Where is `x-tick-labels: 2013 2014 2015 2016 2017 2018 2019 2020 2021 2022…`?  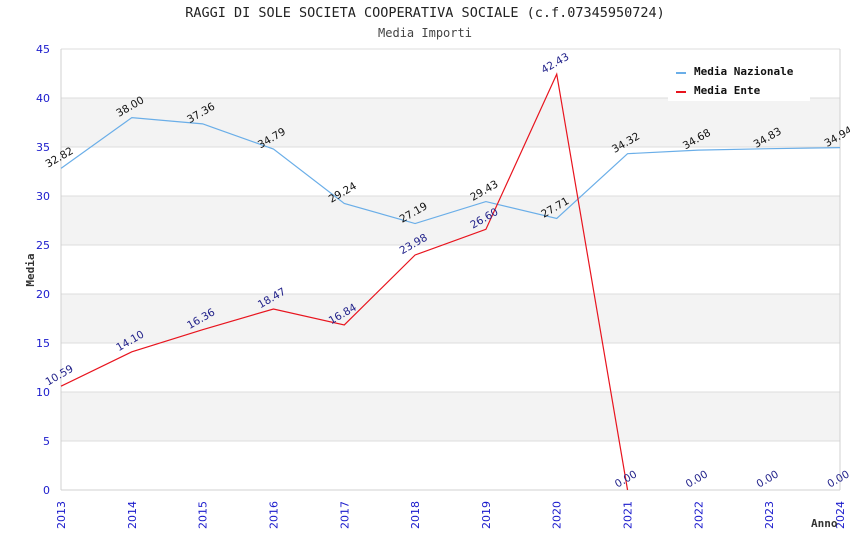
x-tick-labels: 2013 2014 2015 2016 2017 2018 2019 2020 2021 2022… is located at coordinates (451, 515).